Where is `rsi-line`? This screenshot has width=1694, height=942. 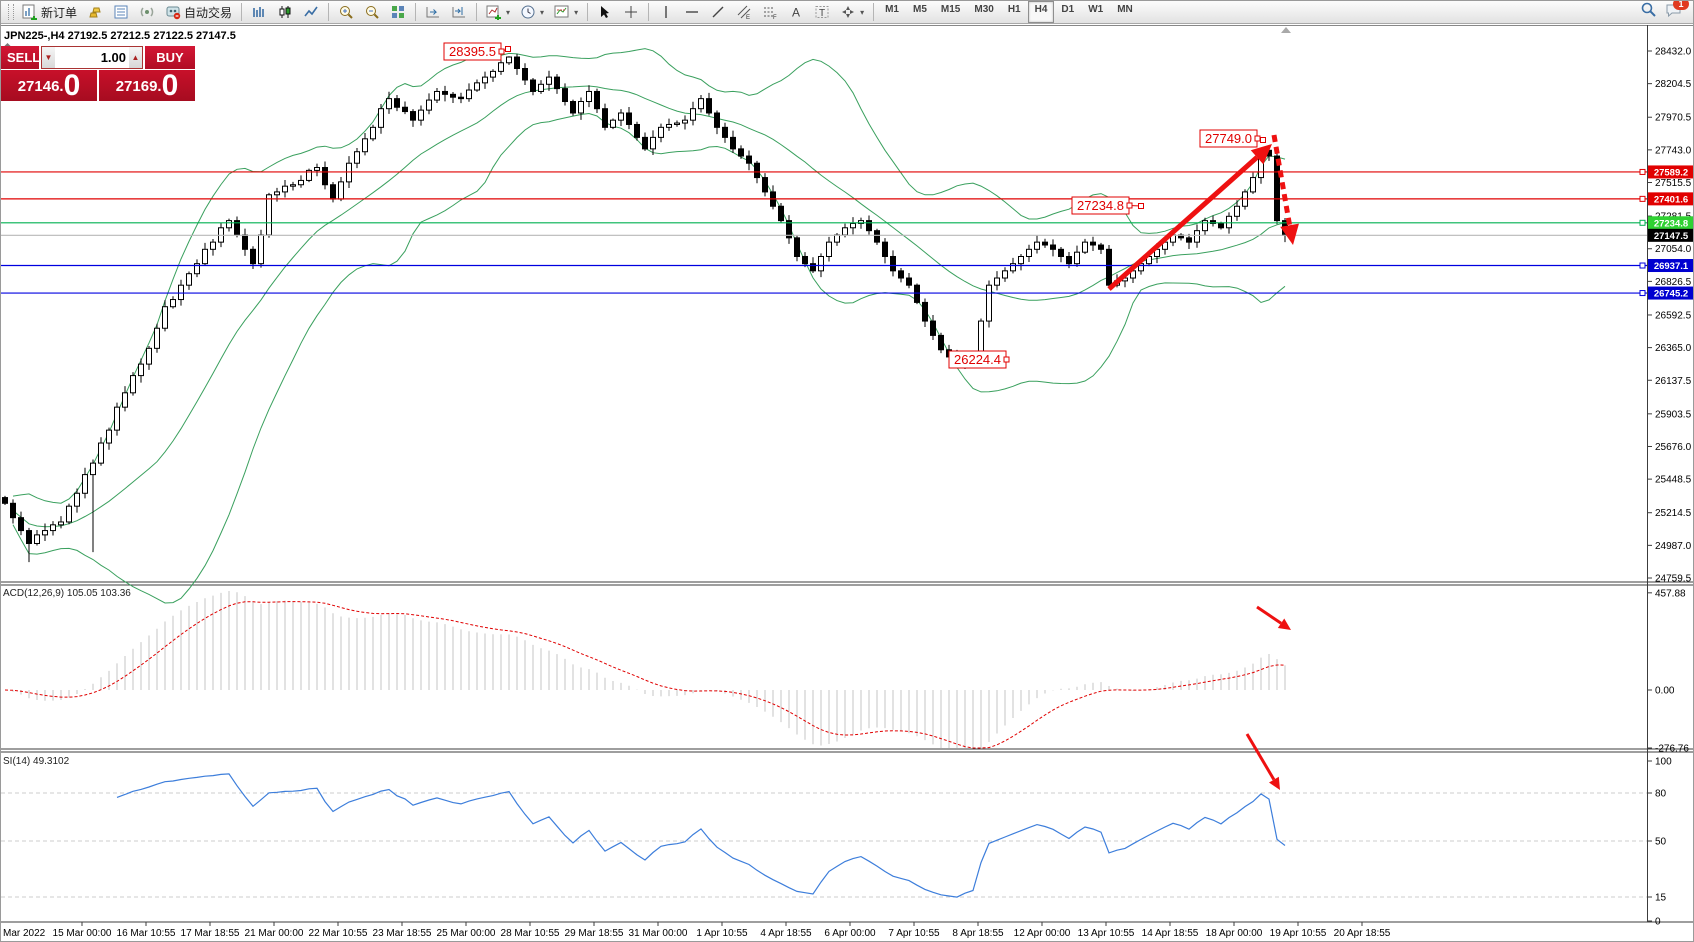 rsi-line is located at coordinates (701, 835).